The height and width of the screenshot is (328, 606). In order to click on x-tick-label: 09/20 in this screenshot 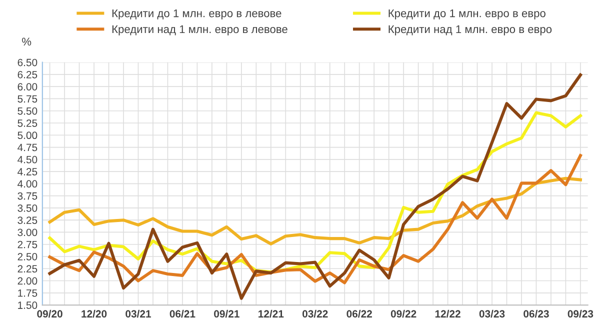, I will do `click(49, 314)`.